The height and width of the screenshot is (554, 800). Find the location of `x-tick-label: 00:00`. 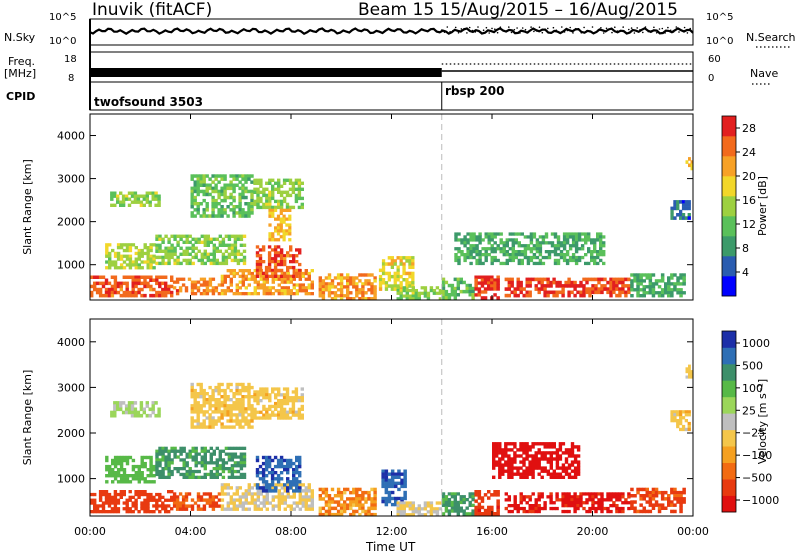

x-tick-label: 00:00 is located at coordinates (90, 531).